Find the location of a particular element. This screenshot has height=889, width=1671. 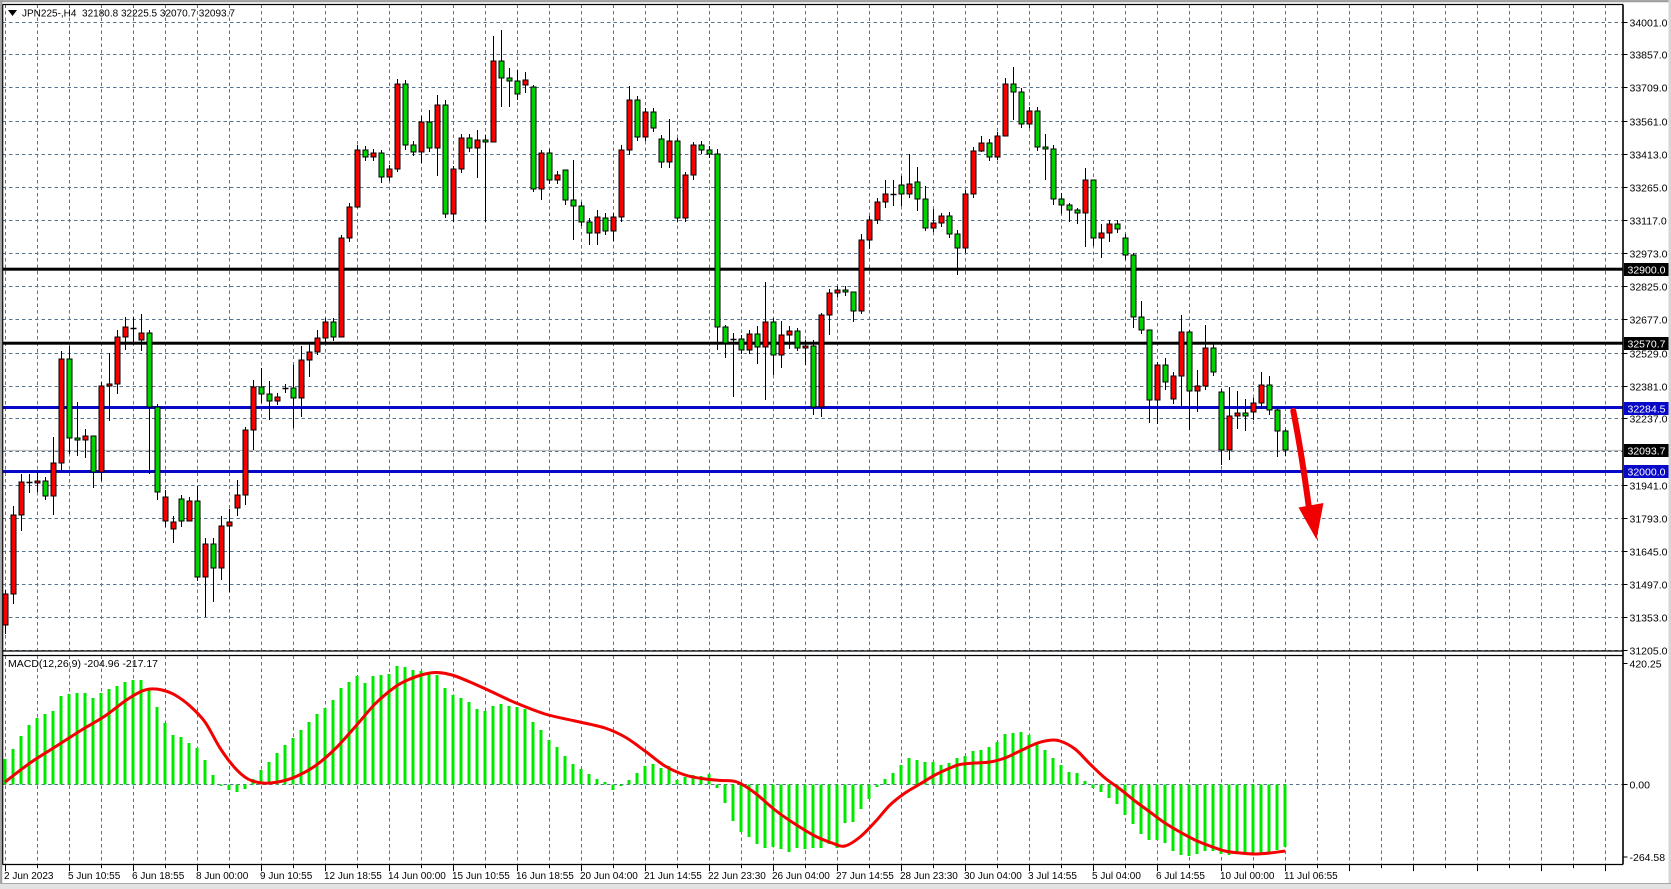

svg-text: 3 Jul 14:55 is located at coordinates (1052, 876).